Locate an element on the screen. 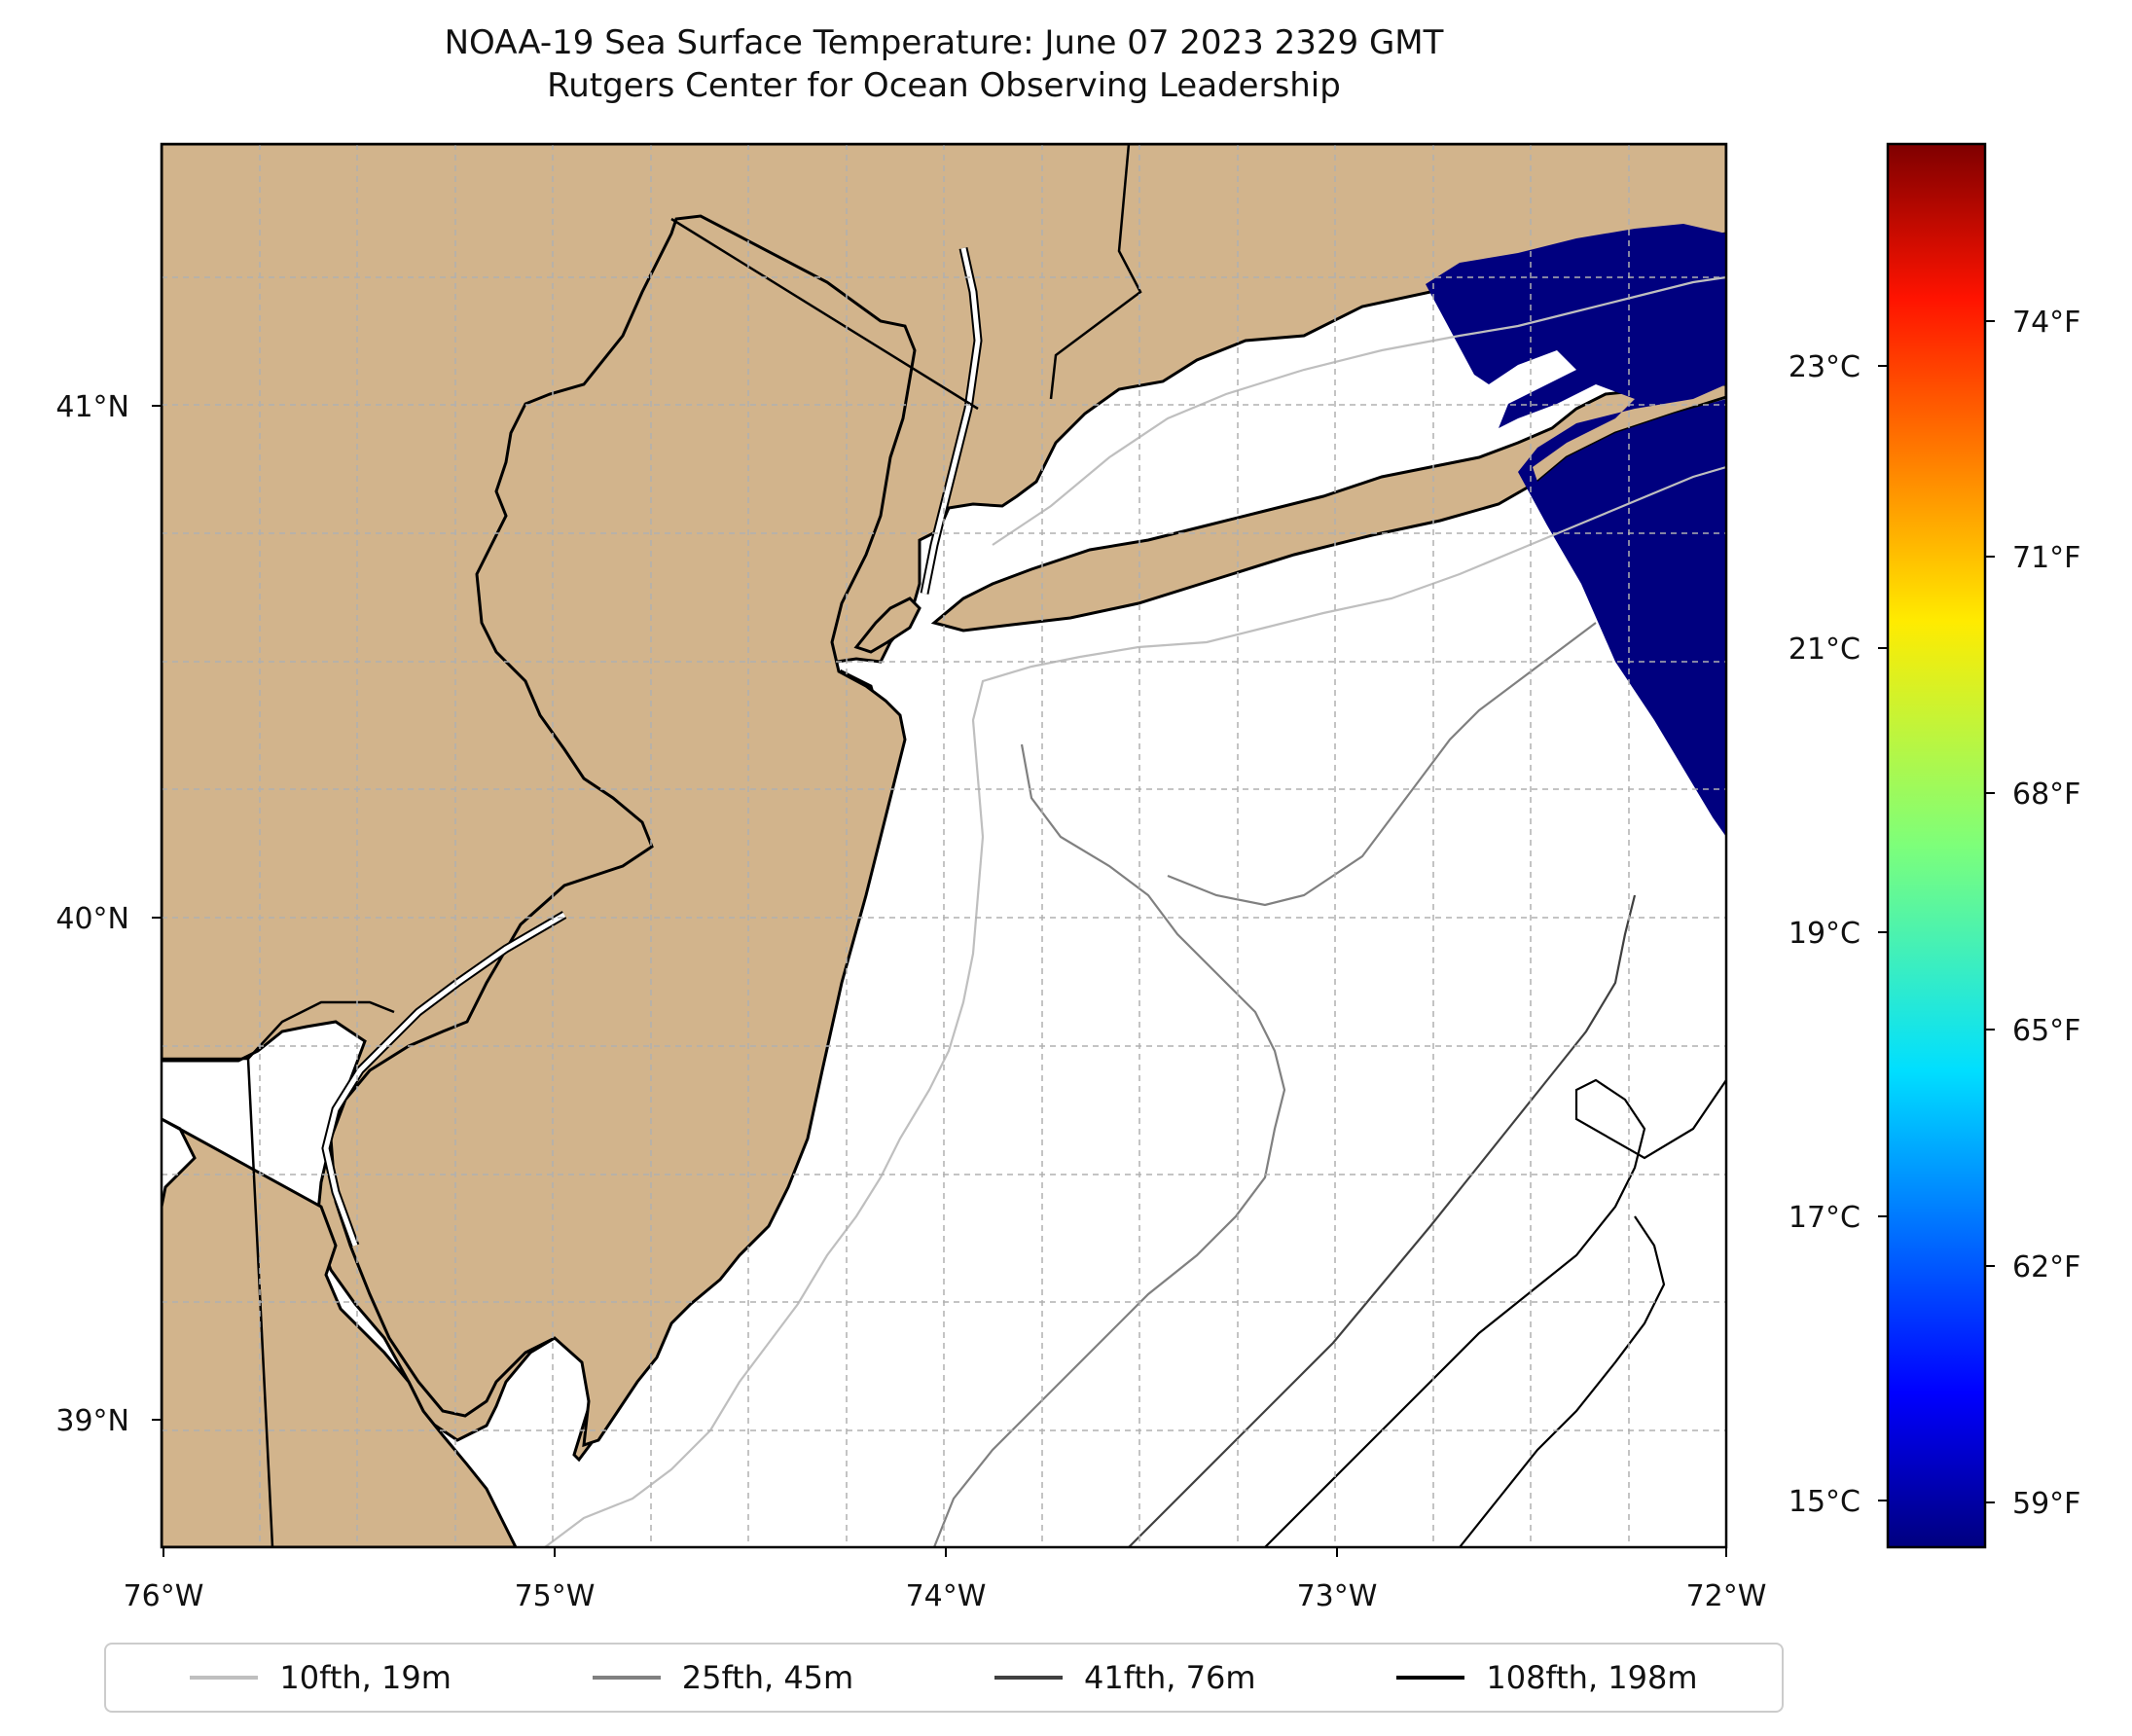  contour-10fth-north is located at coordinates (1359, 411).